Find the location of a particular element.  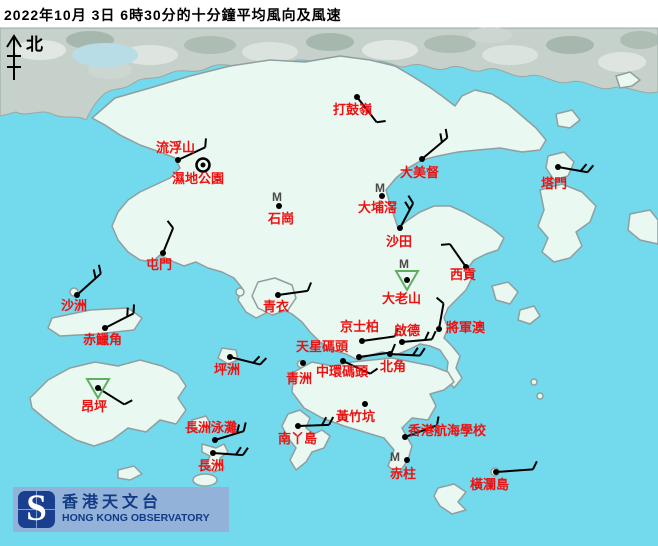

cheung-chau-island is located at coordinates (215, 458).